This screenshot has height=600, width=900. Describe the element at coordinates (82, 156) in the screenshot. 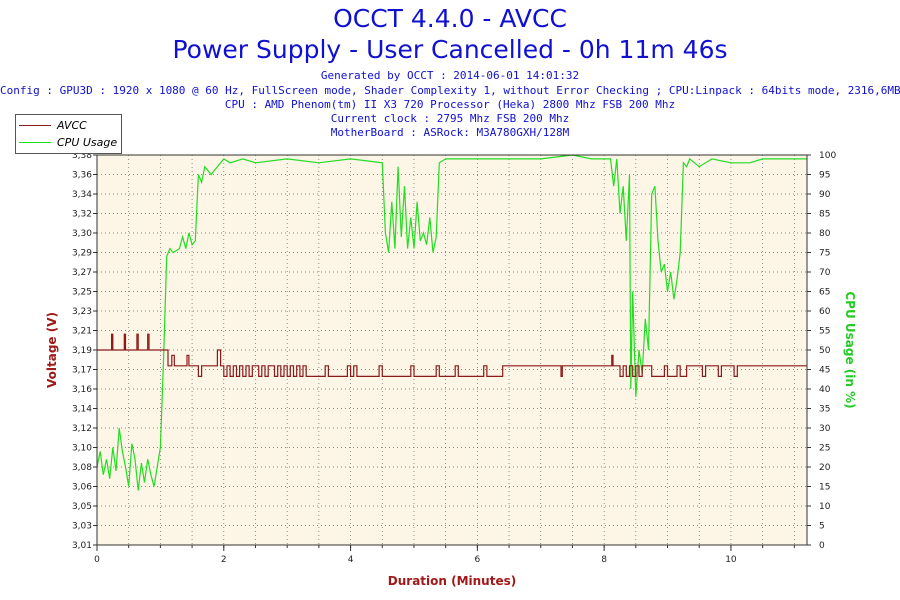

I see `y-left-tick-label: 3,38` at that location.